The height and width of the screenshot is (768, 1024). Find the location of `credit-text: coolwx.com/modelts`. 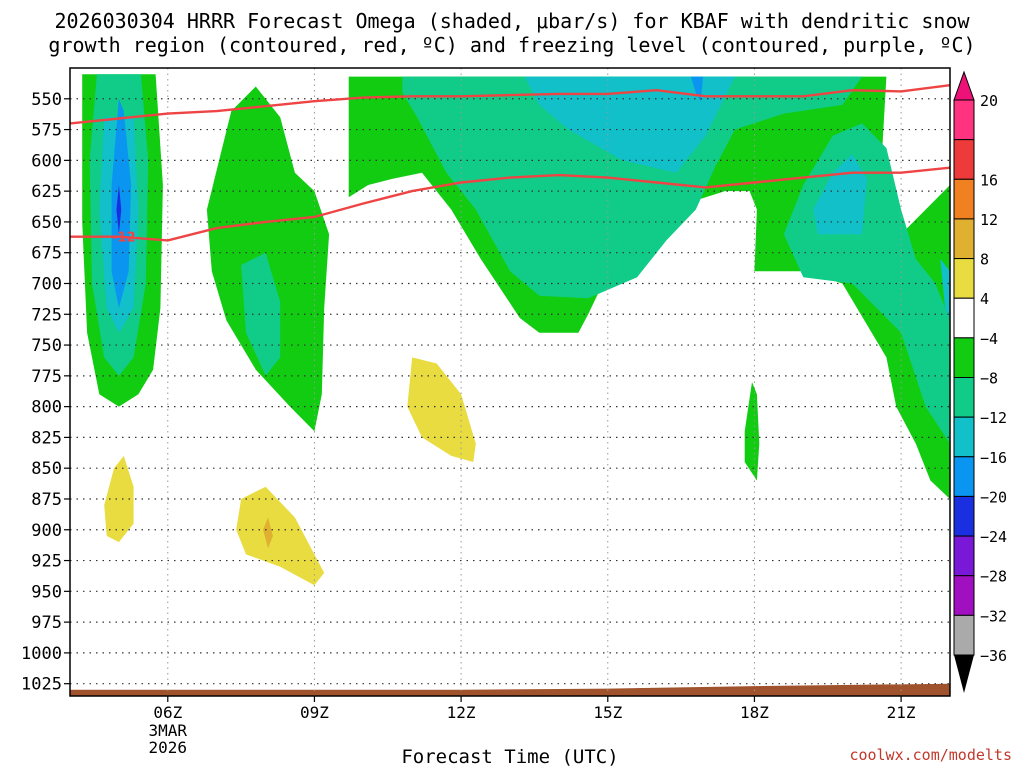

credit-text: coolwx.com/modelts is located at coordinates (930, 755).